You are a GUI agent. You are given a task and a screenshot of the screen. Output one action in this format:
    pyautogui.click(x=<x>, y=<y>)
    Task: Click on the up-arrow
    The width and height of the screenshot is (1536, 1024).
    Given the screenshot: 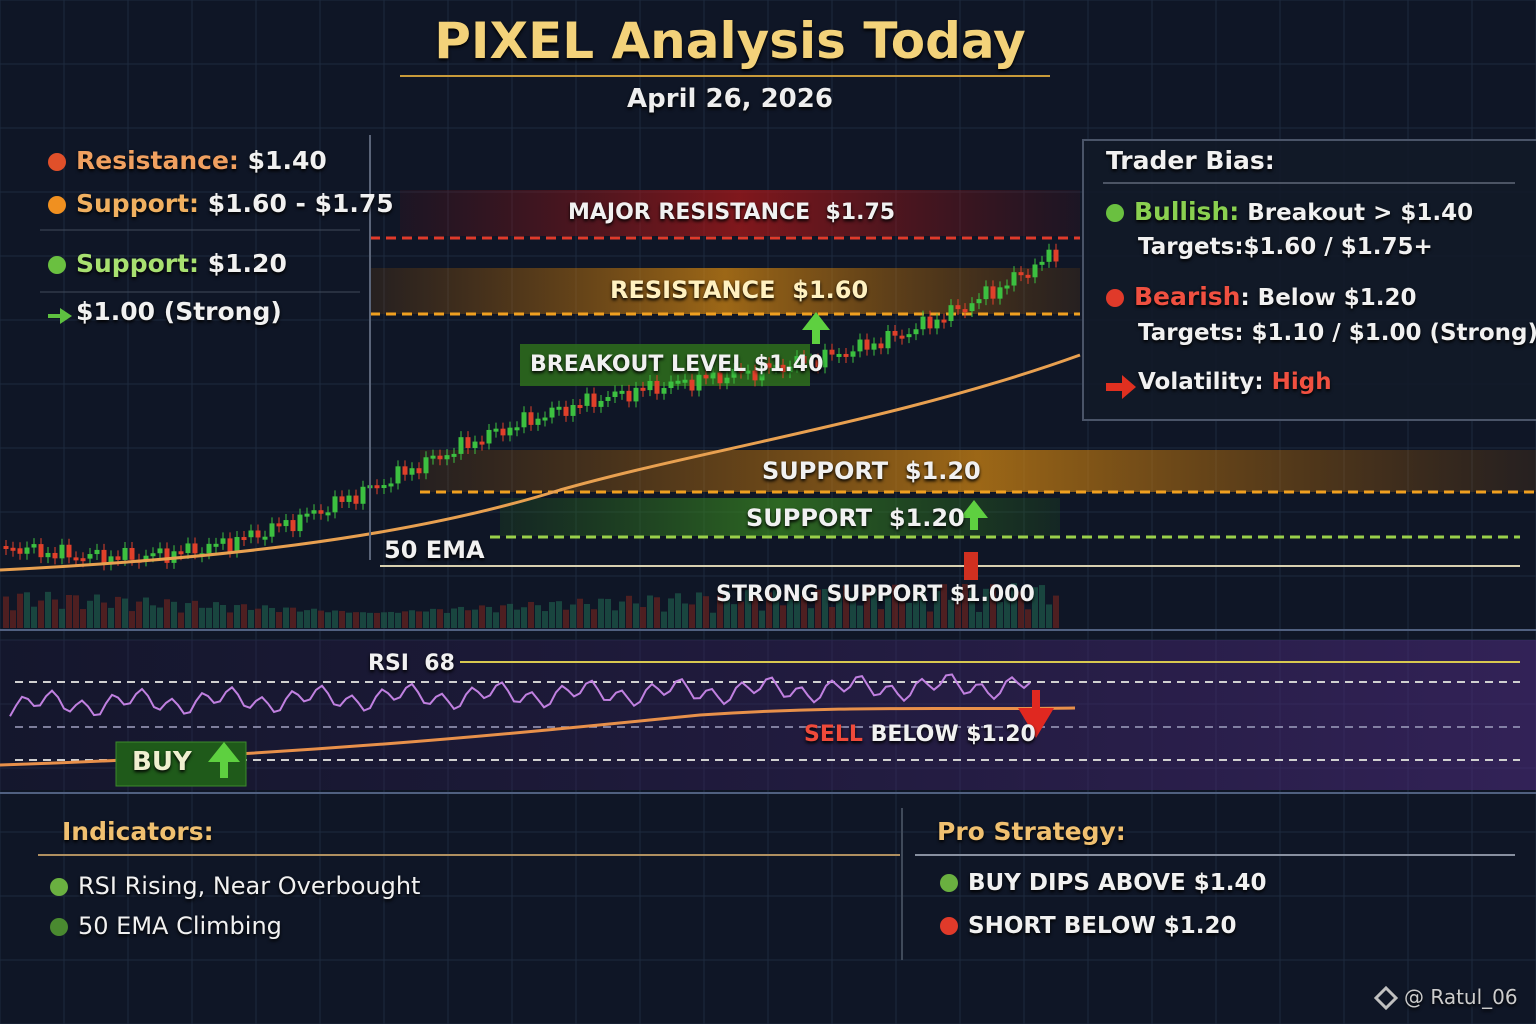 What is the action you would take?
    pyautogui.click(x=974, y=515)
    